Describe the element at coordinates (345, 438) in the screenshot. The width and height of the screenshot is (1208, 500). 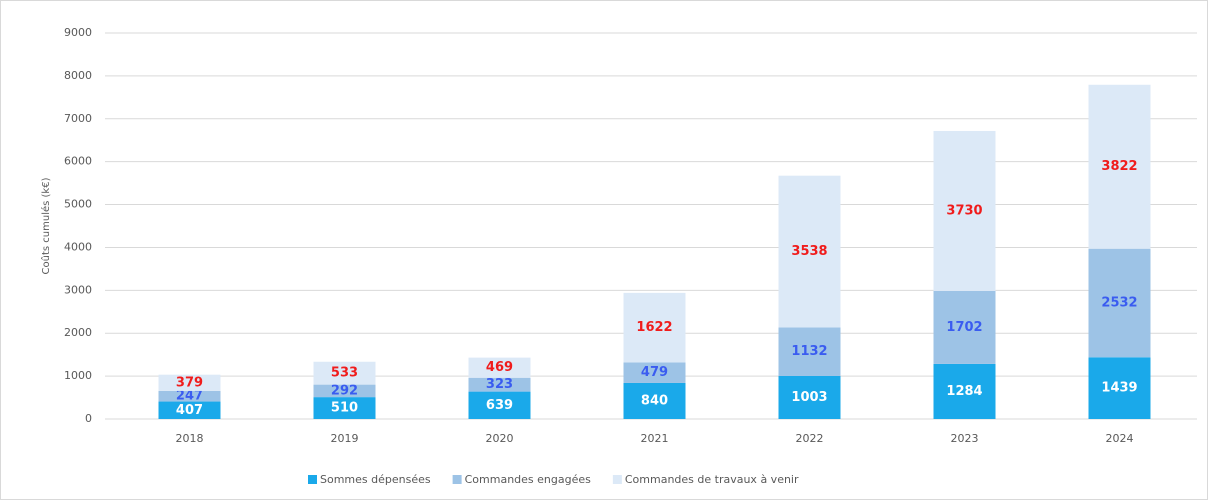
I see `x-tick-label: 2019` at that location.